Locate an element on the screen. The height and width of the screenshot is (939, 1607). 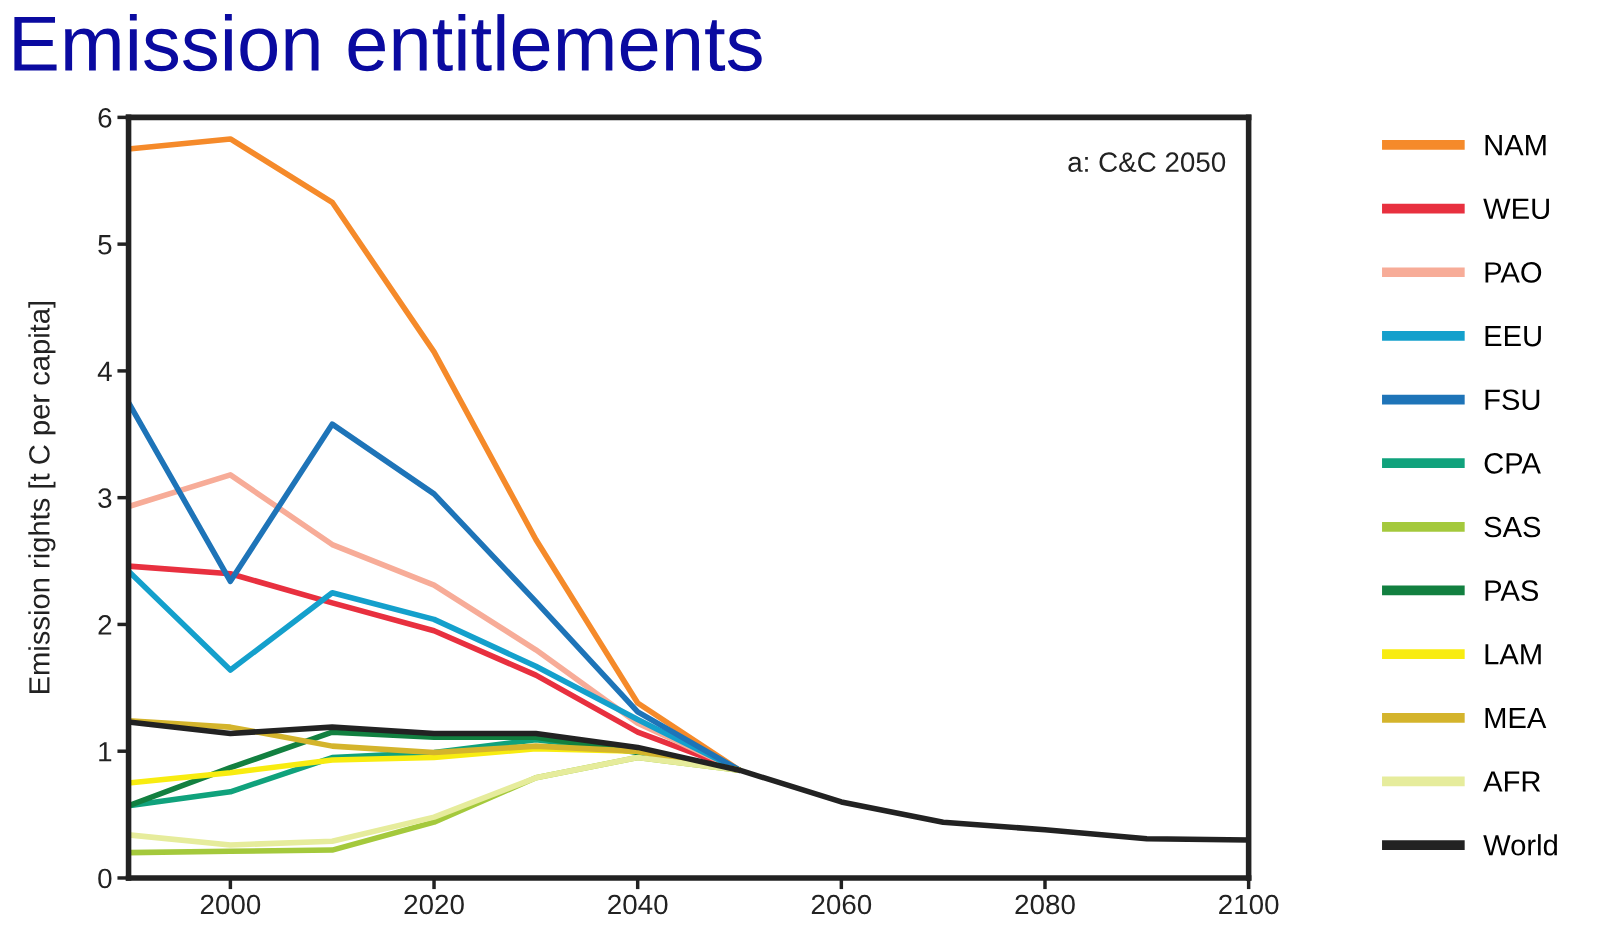
legend-label: PAO is located at coordinates (1513, 272).